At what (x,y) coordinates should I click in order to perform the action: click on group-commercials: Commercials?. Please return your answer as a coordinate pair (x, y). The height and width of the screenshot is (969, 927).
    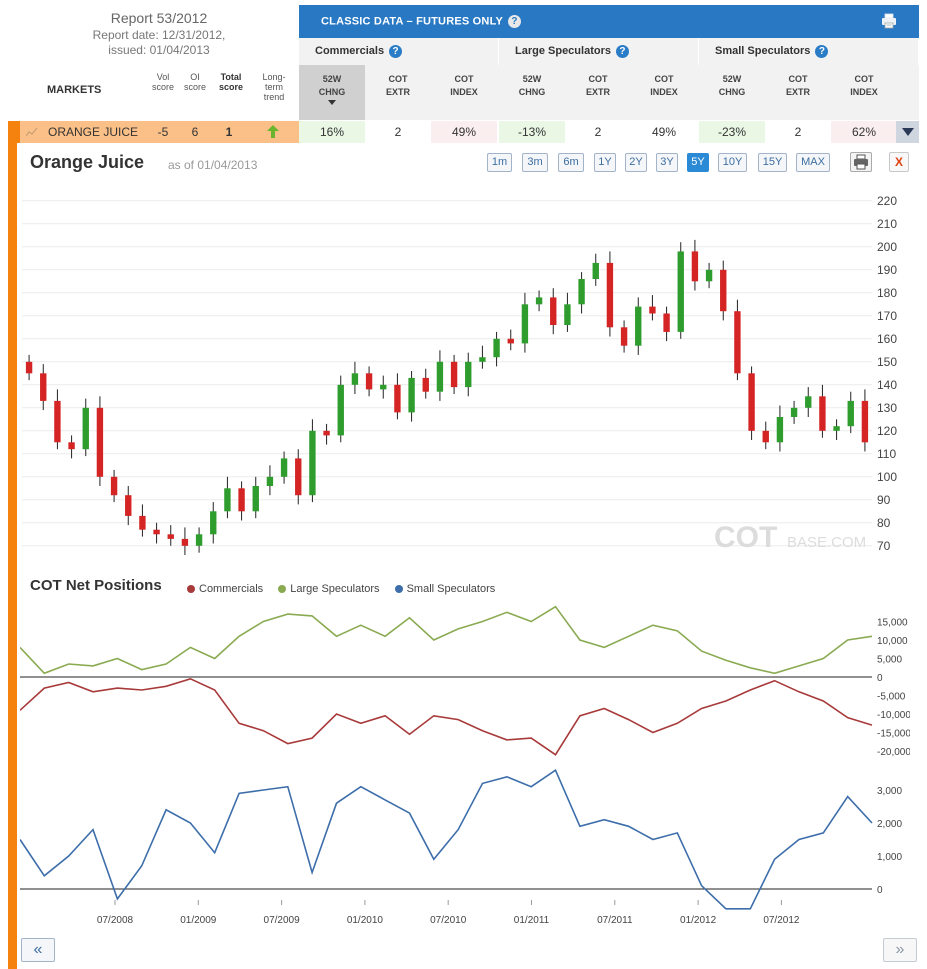
    Looking at the image, I should click on (399, 51).